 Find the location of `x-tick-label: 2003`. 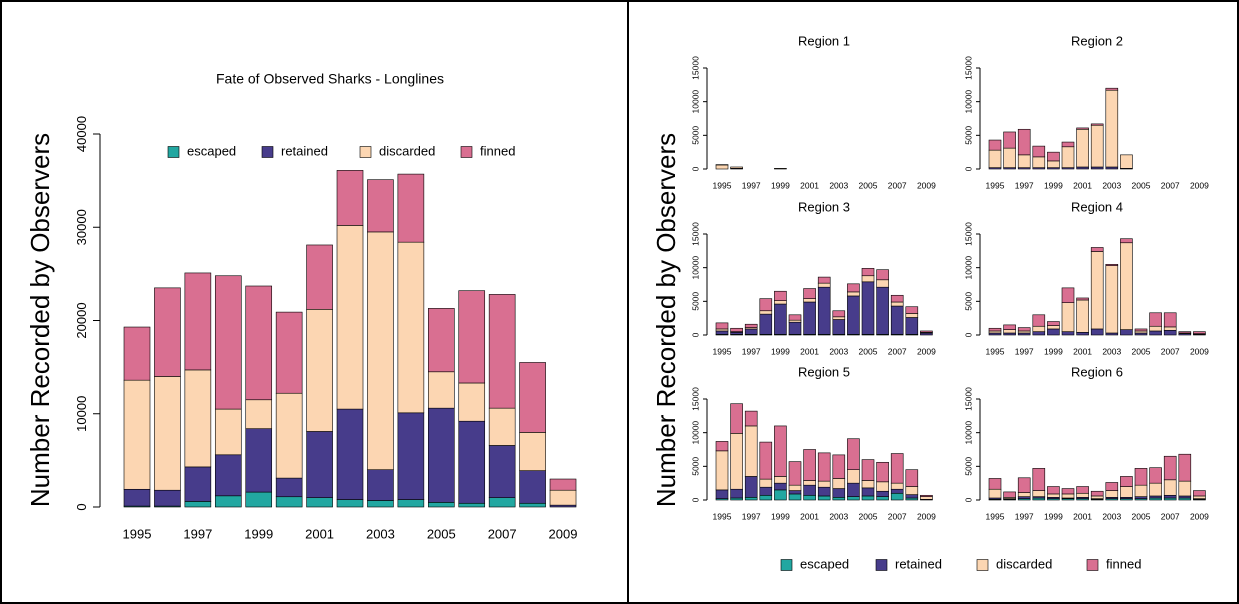

x-tick-label: 2003 is located at coordinates (838, 351).